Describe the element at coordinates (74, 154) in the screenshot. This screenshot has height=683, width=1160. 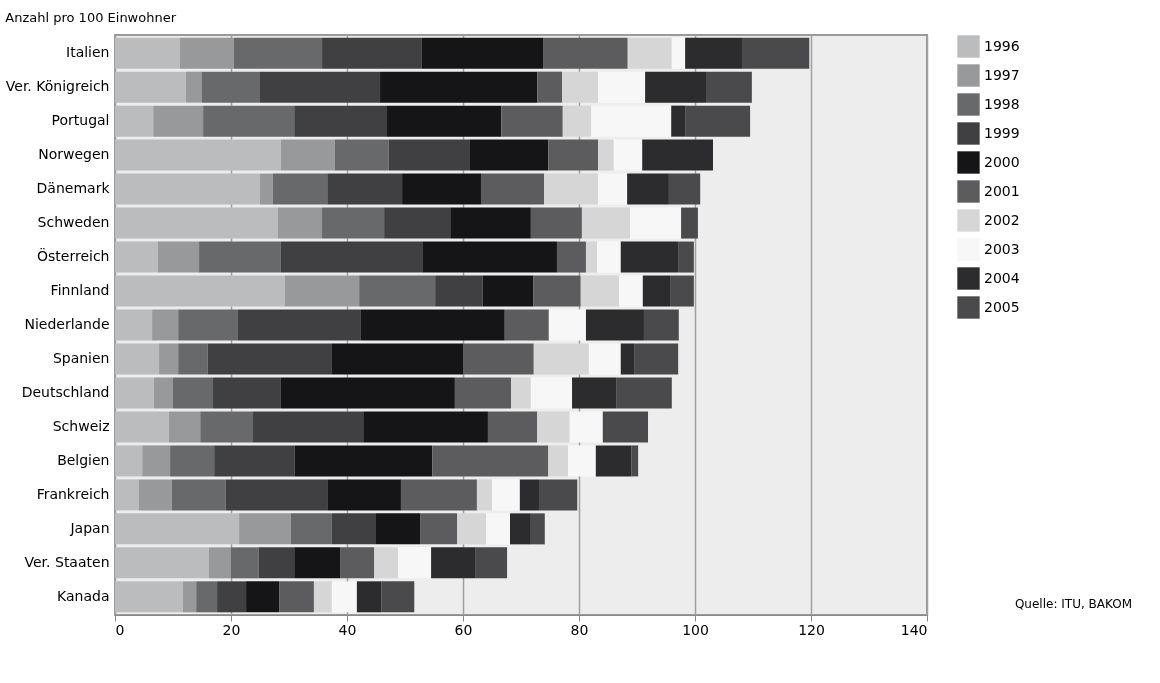
I see `y-tick-label: Norwegen` at that location.